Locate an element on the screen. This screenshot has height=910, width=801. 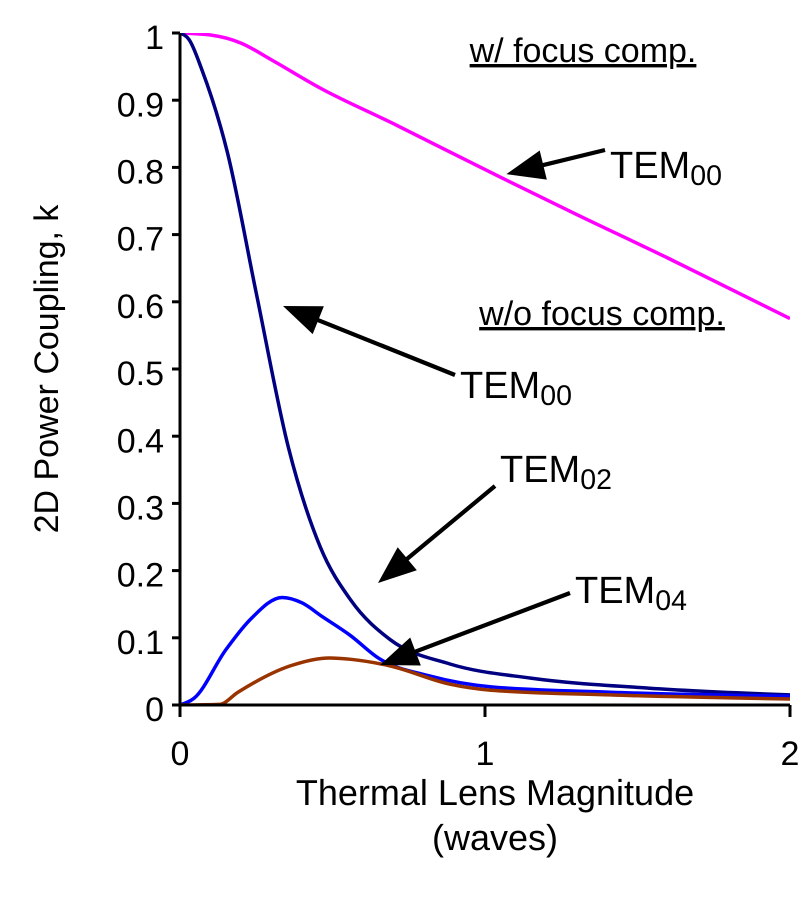
annotation: TEM$_{02}$ is located at coordinates (556, 472).